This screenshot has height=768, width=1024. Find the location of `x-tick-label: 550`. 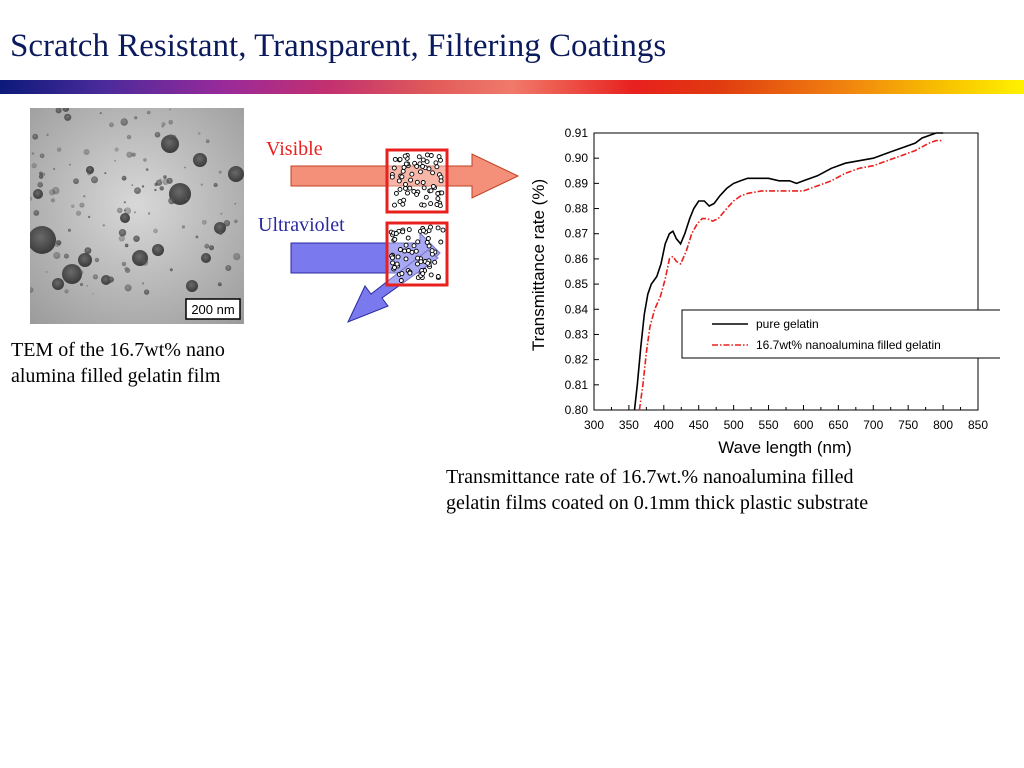

x-tick-label: 550 is located at coordinates (769, 425).